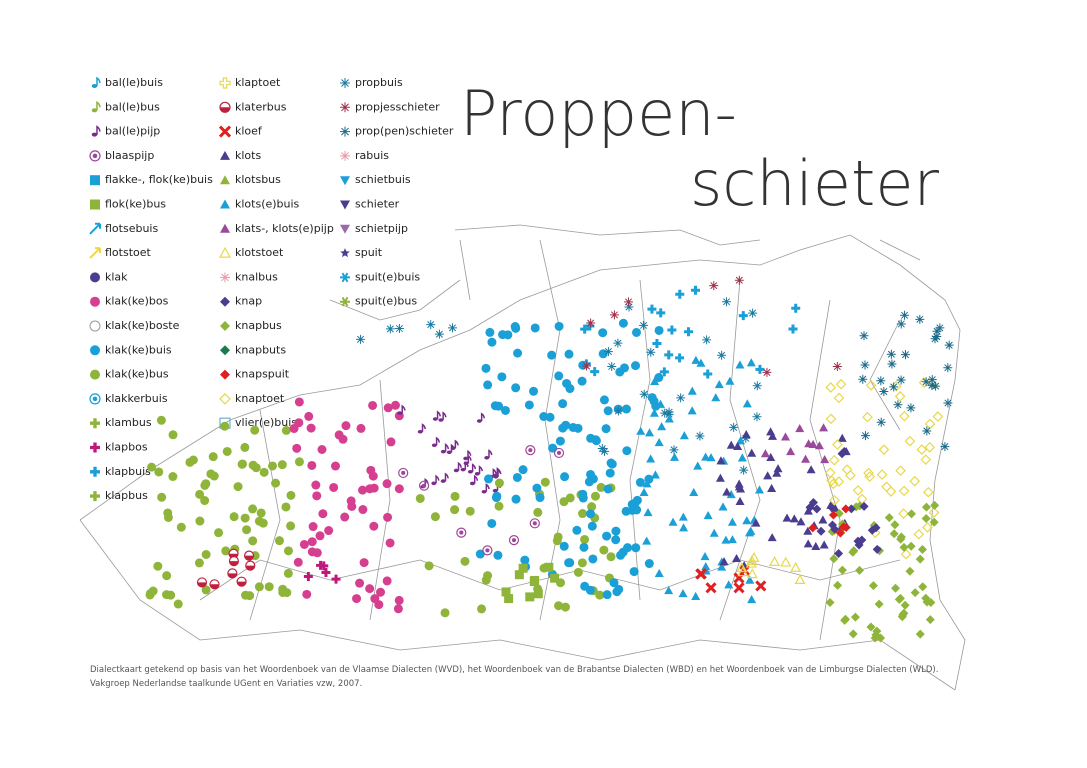 The height and width of the screenshot is (768, 1087). I want to click on legend-item: klak(ke)bos, so click(129, 301).